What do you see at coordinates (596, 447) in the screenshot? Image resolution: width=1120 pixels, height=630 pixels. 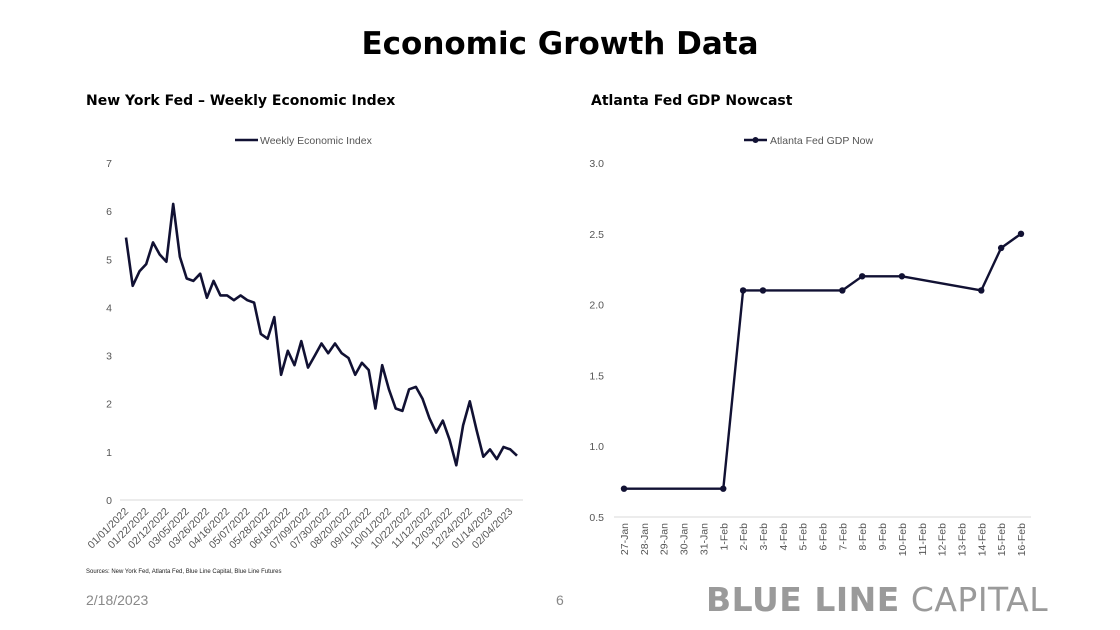 I see `y-tick-label: 1.0` at bounding box center [596, 447].